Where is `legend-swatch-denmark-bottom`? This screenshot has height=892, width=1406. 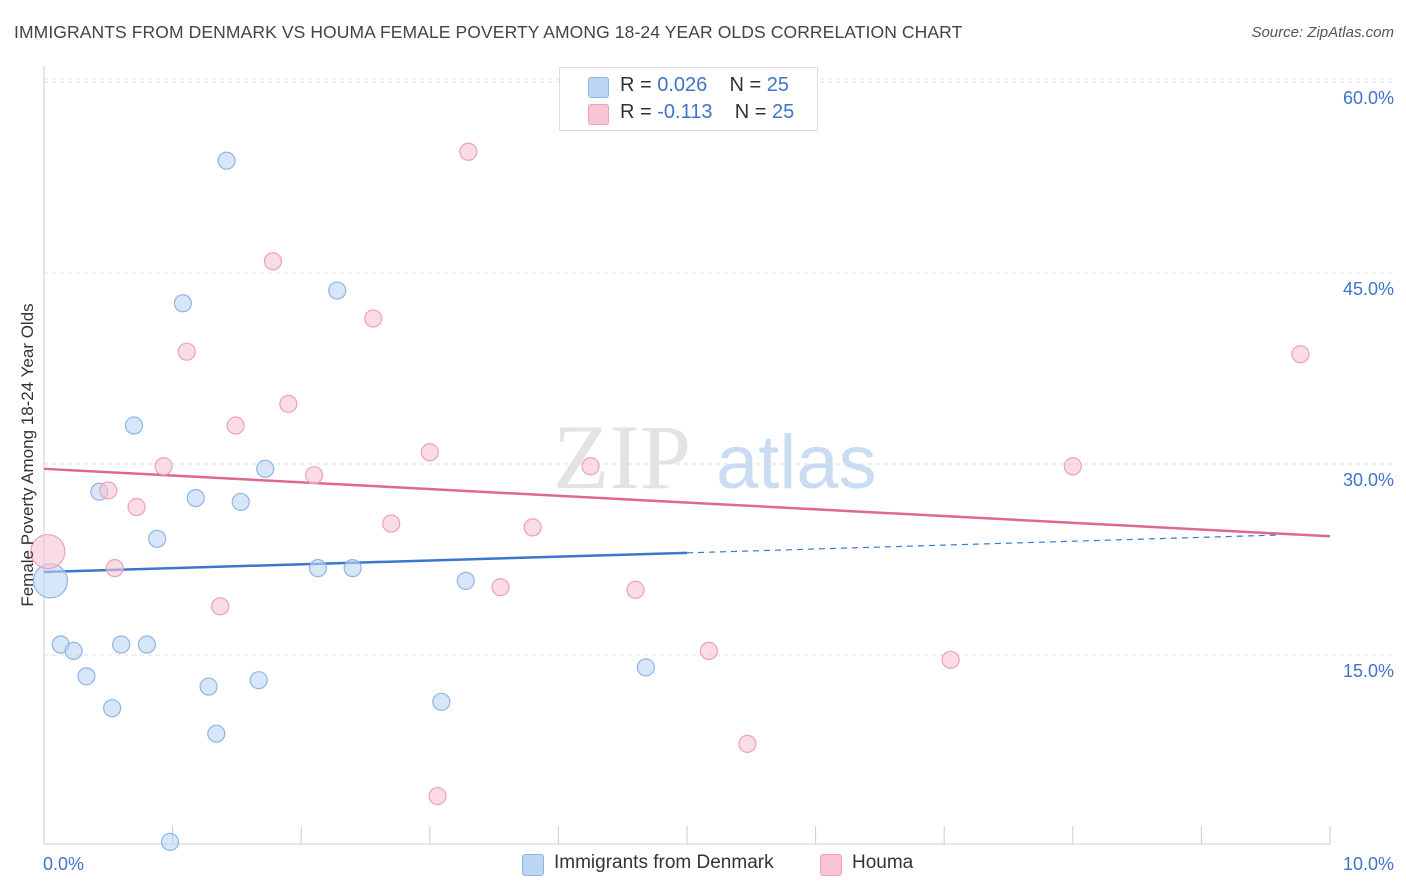
legend-swatch-denmark-bottom is located at coordinates (533, 865).